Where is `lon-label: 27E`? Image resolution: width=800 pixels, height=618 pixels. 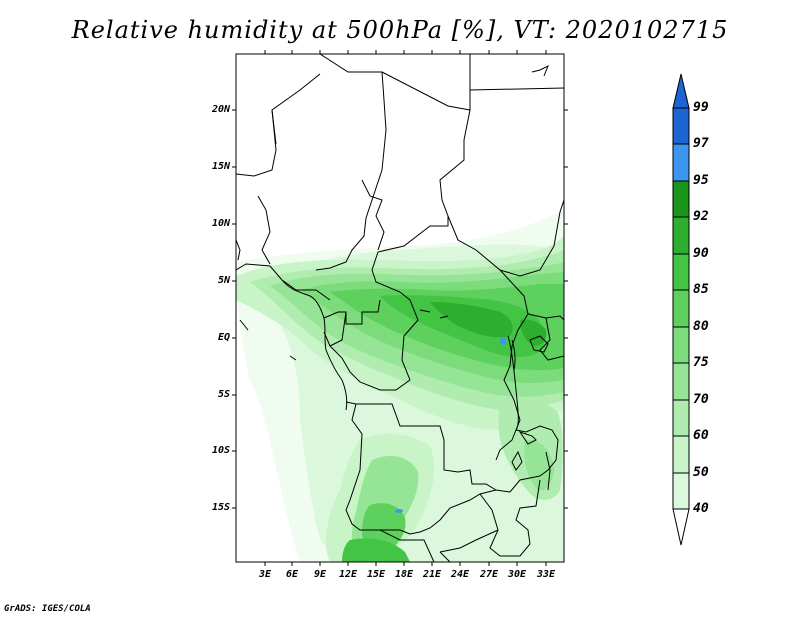
lon-label: 27E is located at coordinates (489, 574).